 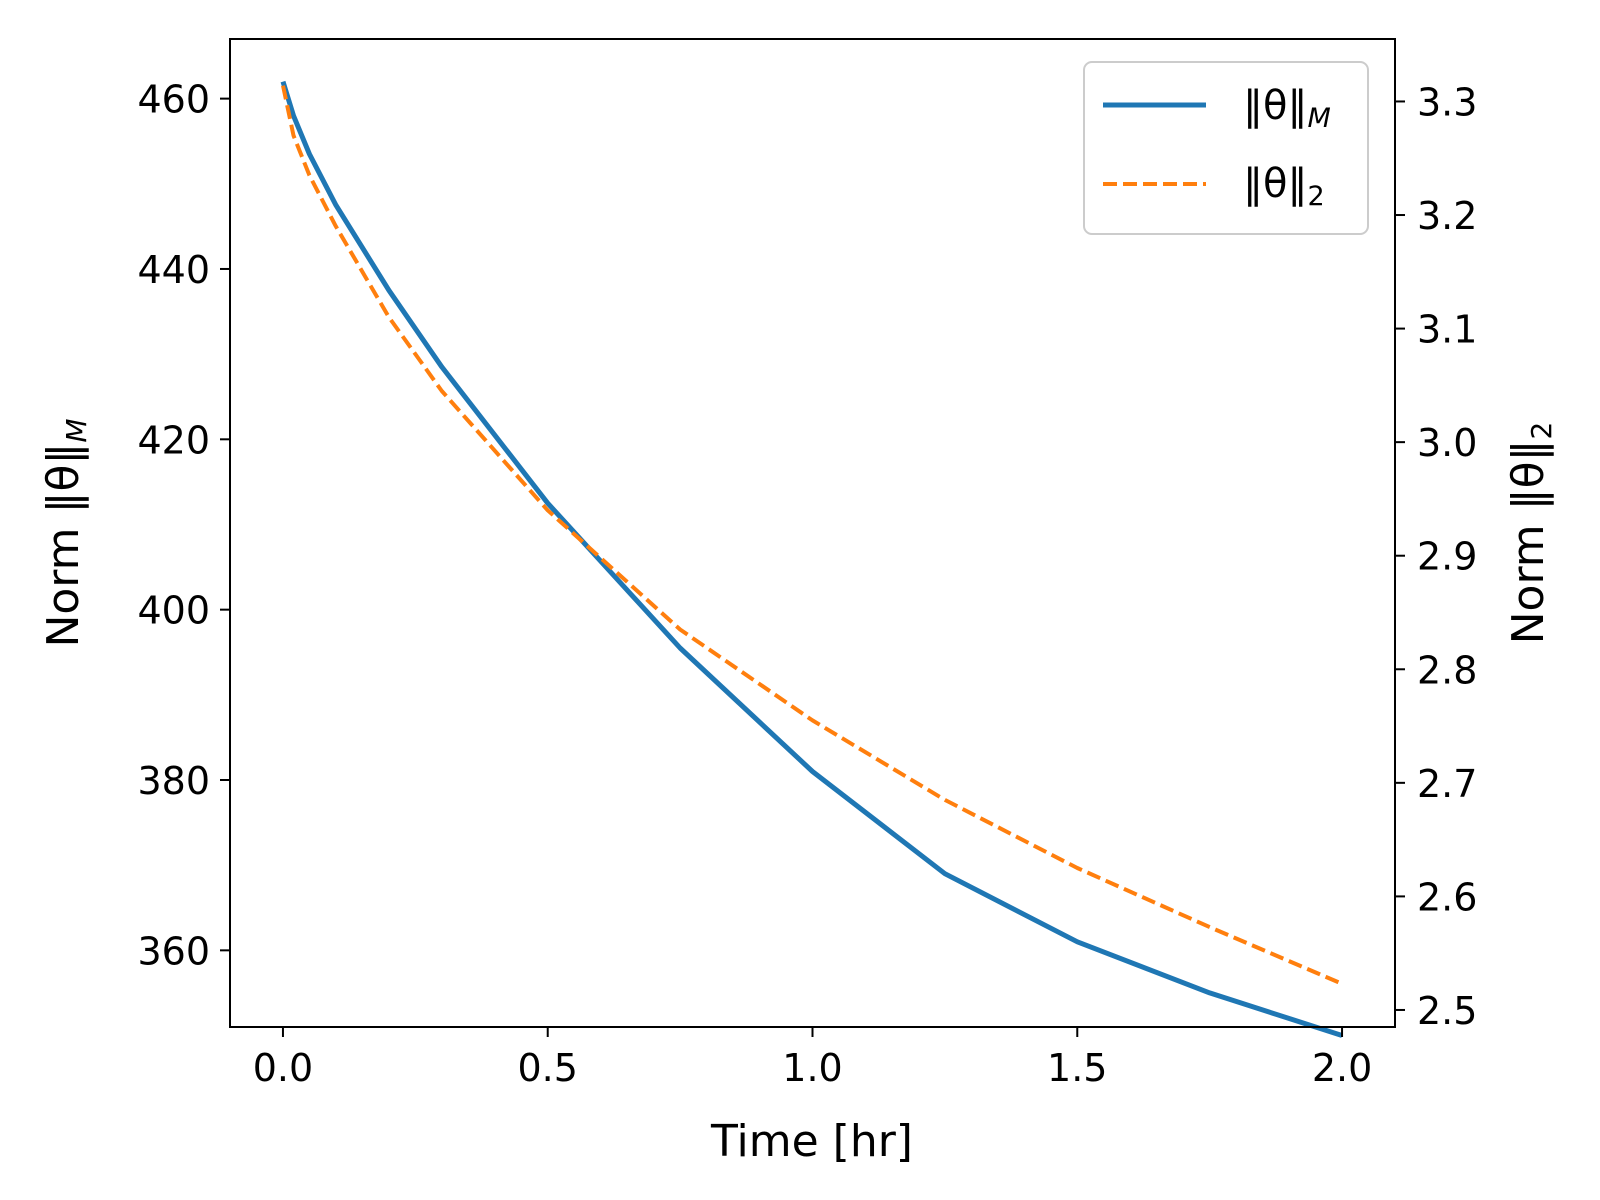 What do you see at coordinates (173, 270) in the screenshot?
I see `left-y-tick-label: 440` at bounding box center [173, 270].